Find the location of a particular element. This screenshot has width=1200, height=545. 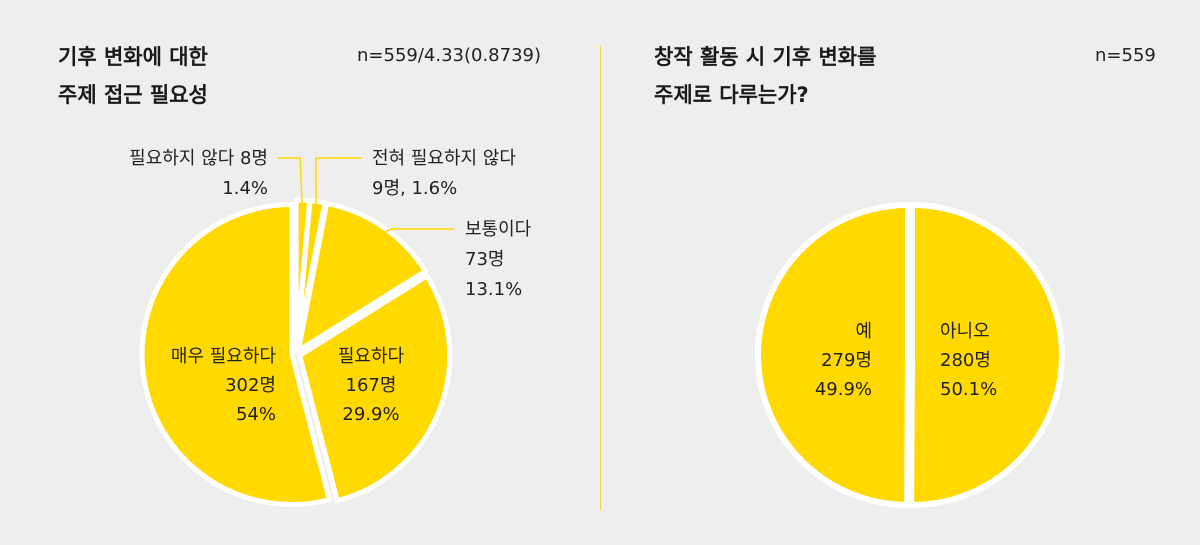

right-chart-title: 창작 활동 시 기후 변화를 주제로 다루는가? is located at coordinates (765, 76).